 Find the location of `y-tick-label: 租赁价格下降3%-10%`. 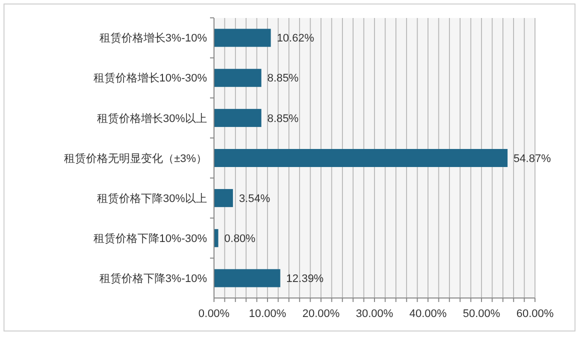

y-tick-label: 租赁价格下降3%-10% is located at coordinates (153, 279).